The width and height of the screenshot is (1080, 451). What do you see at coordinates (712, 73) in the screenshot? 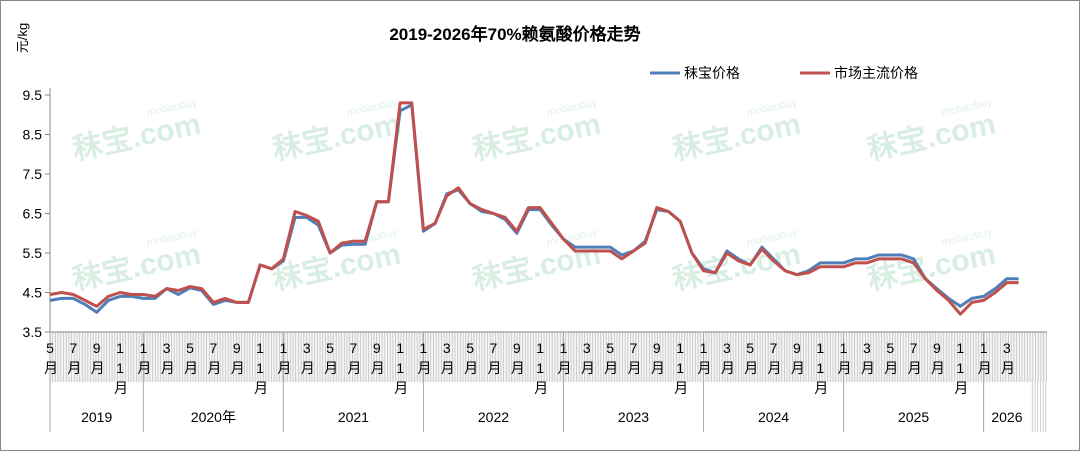
I see `legend-label-series-1: 秣宝价格` at bounding box center [712, 73].